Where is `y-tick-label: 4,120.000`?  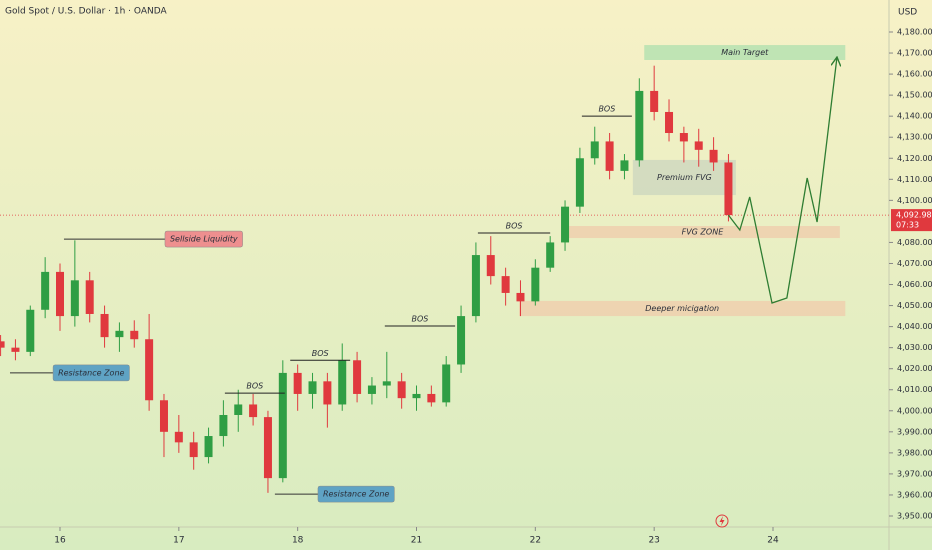 y-tick-label: 4,120.000 is located at coordinates (914, 158).